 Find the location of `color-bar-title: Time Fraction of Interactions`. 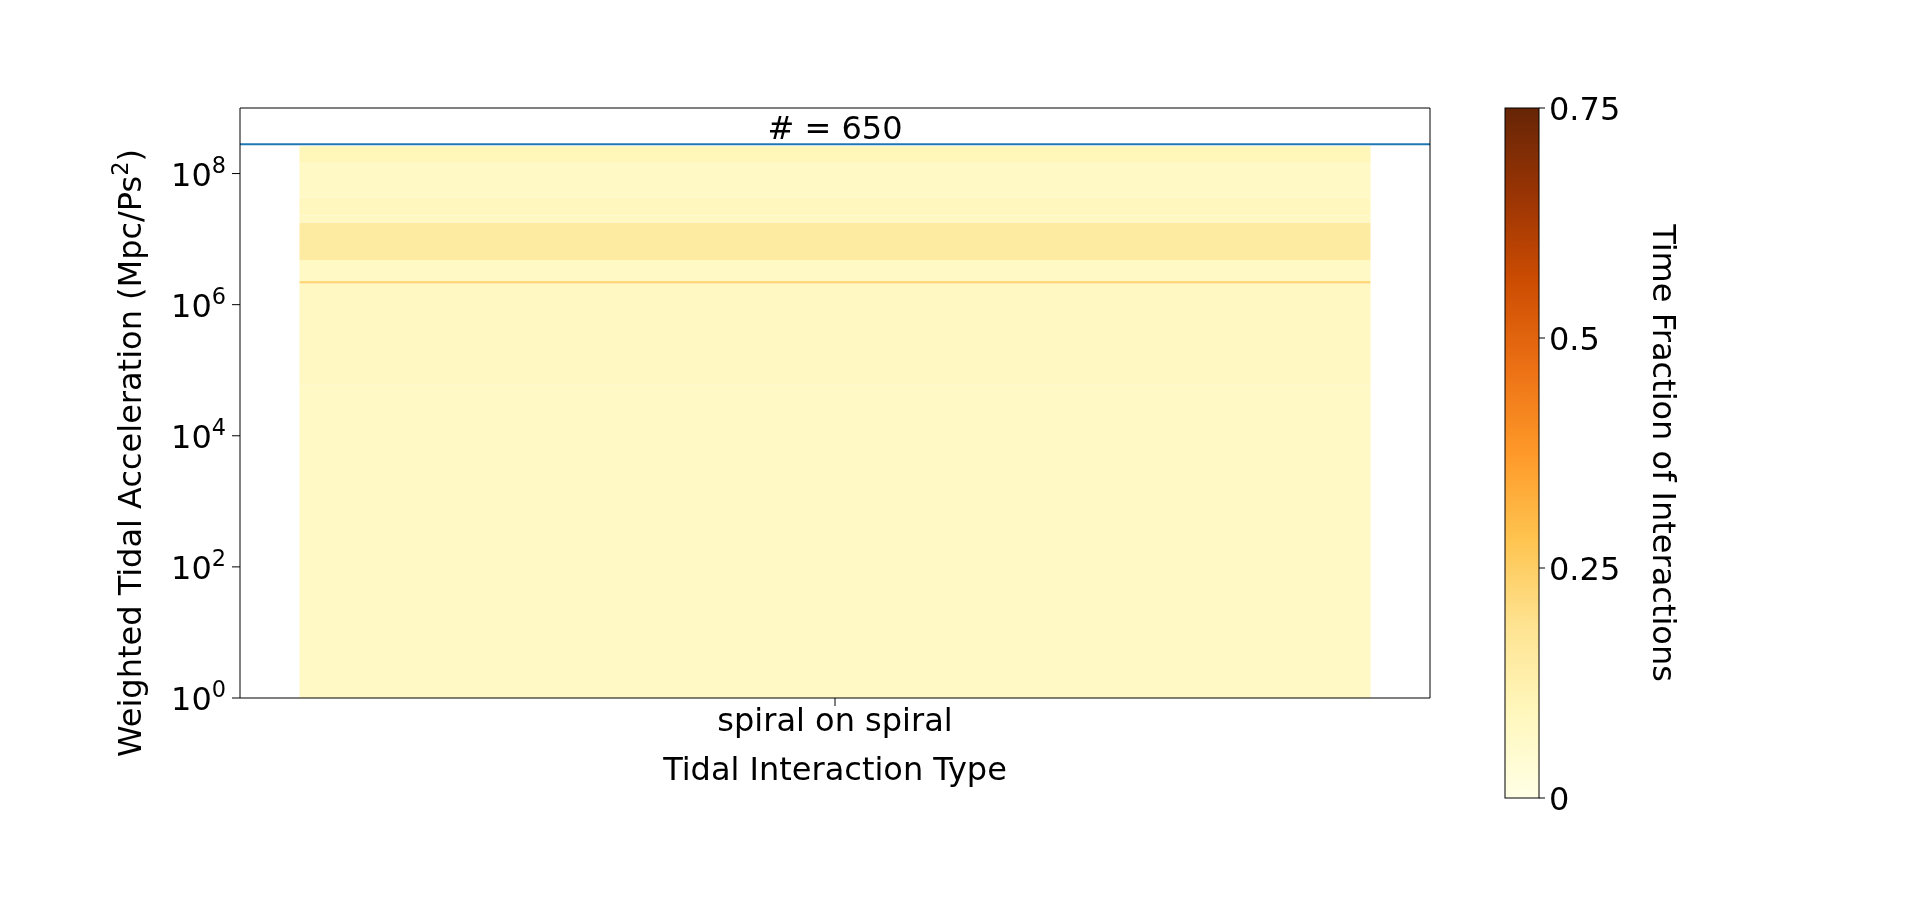

color-bar-title: Time Fraction of Interactions is located at coordinates (1664, 452).